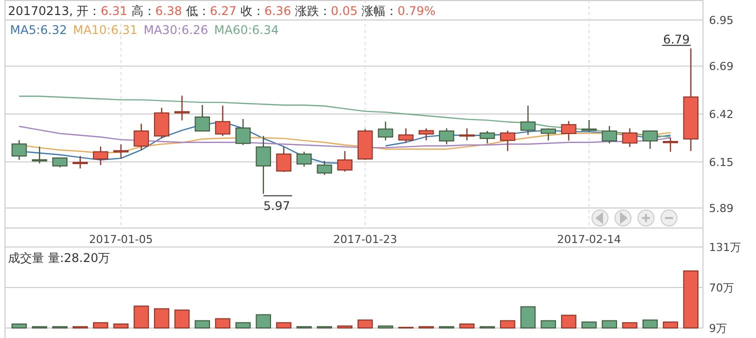  What do you see at coordinates (721, 20) in the screenshot?
I see `y-tick-label: 6.95` at bounding box center [721, 20].